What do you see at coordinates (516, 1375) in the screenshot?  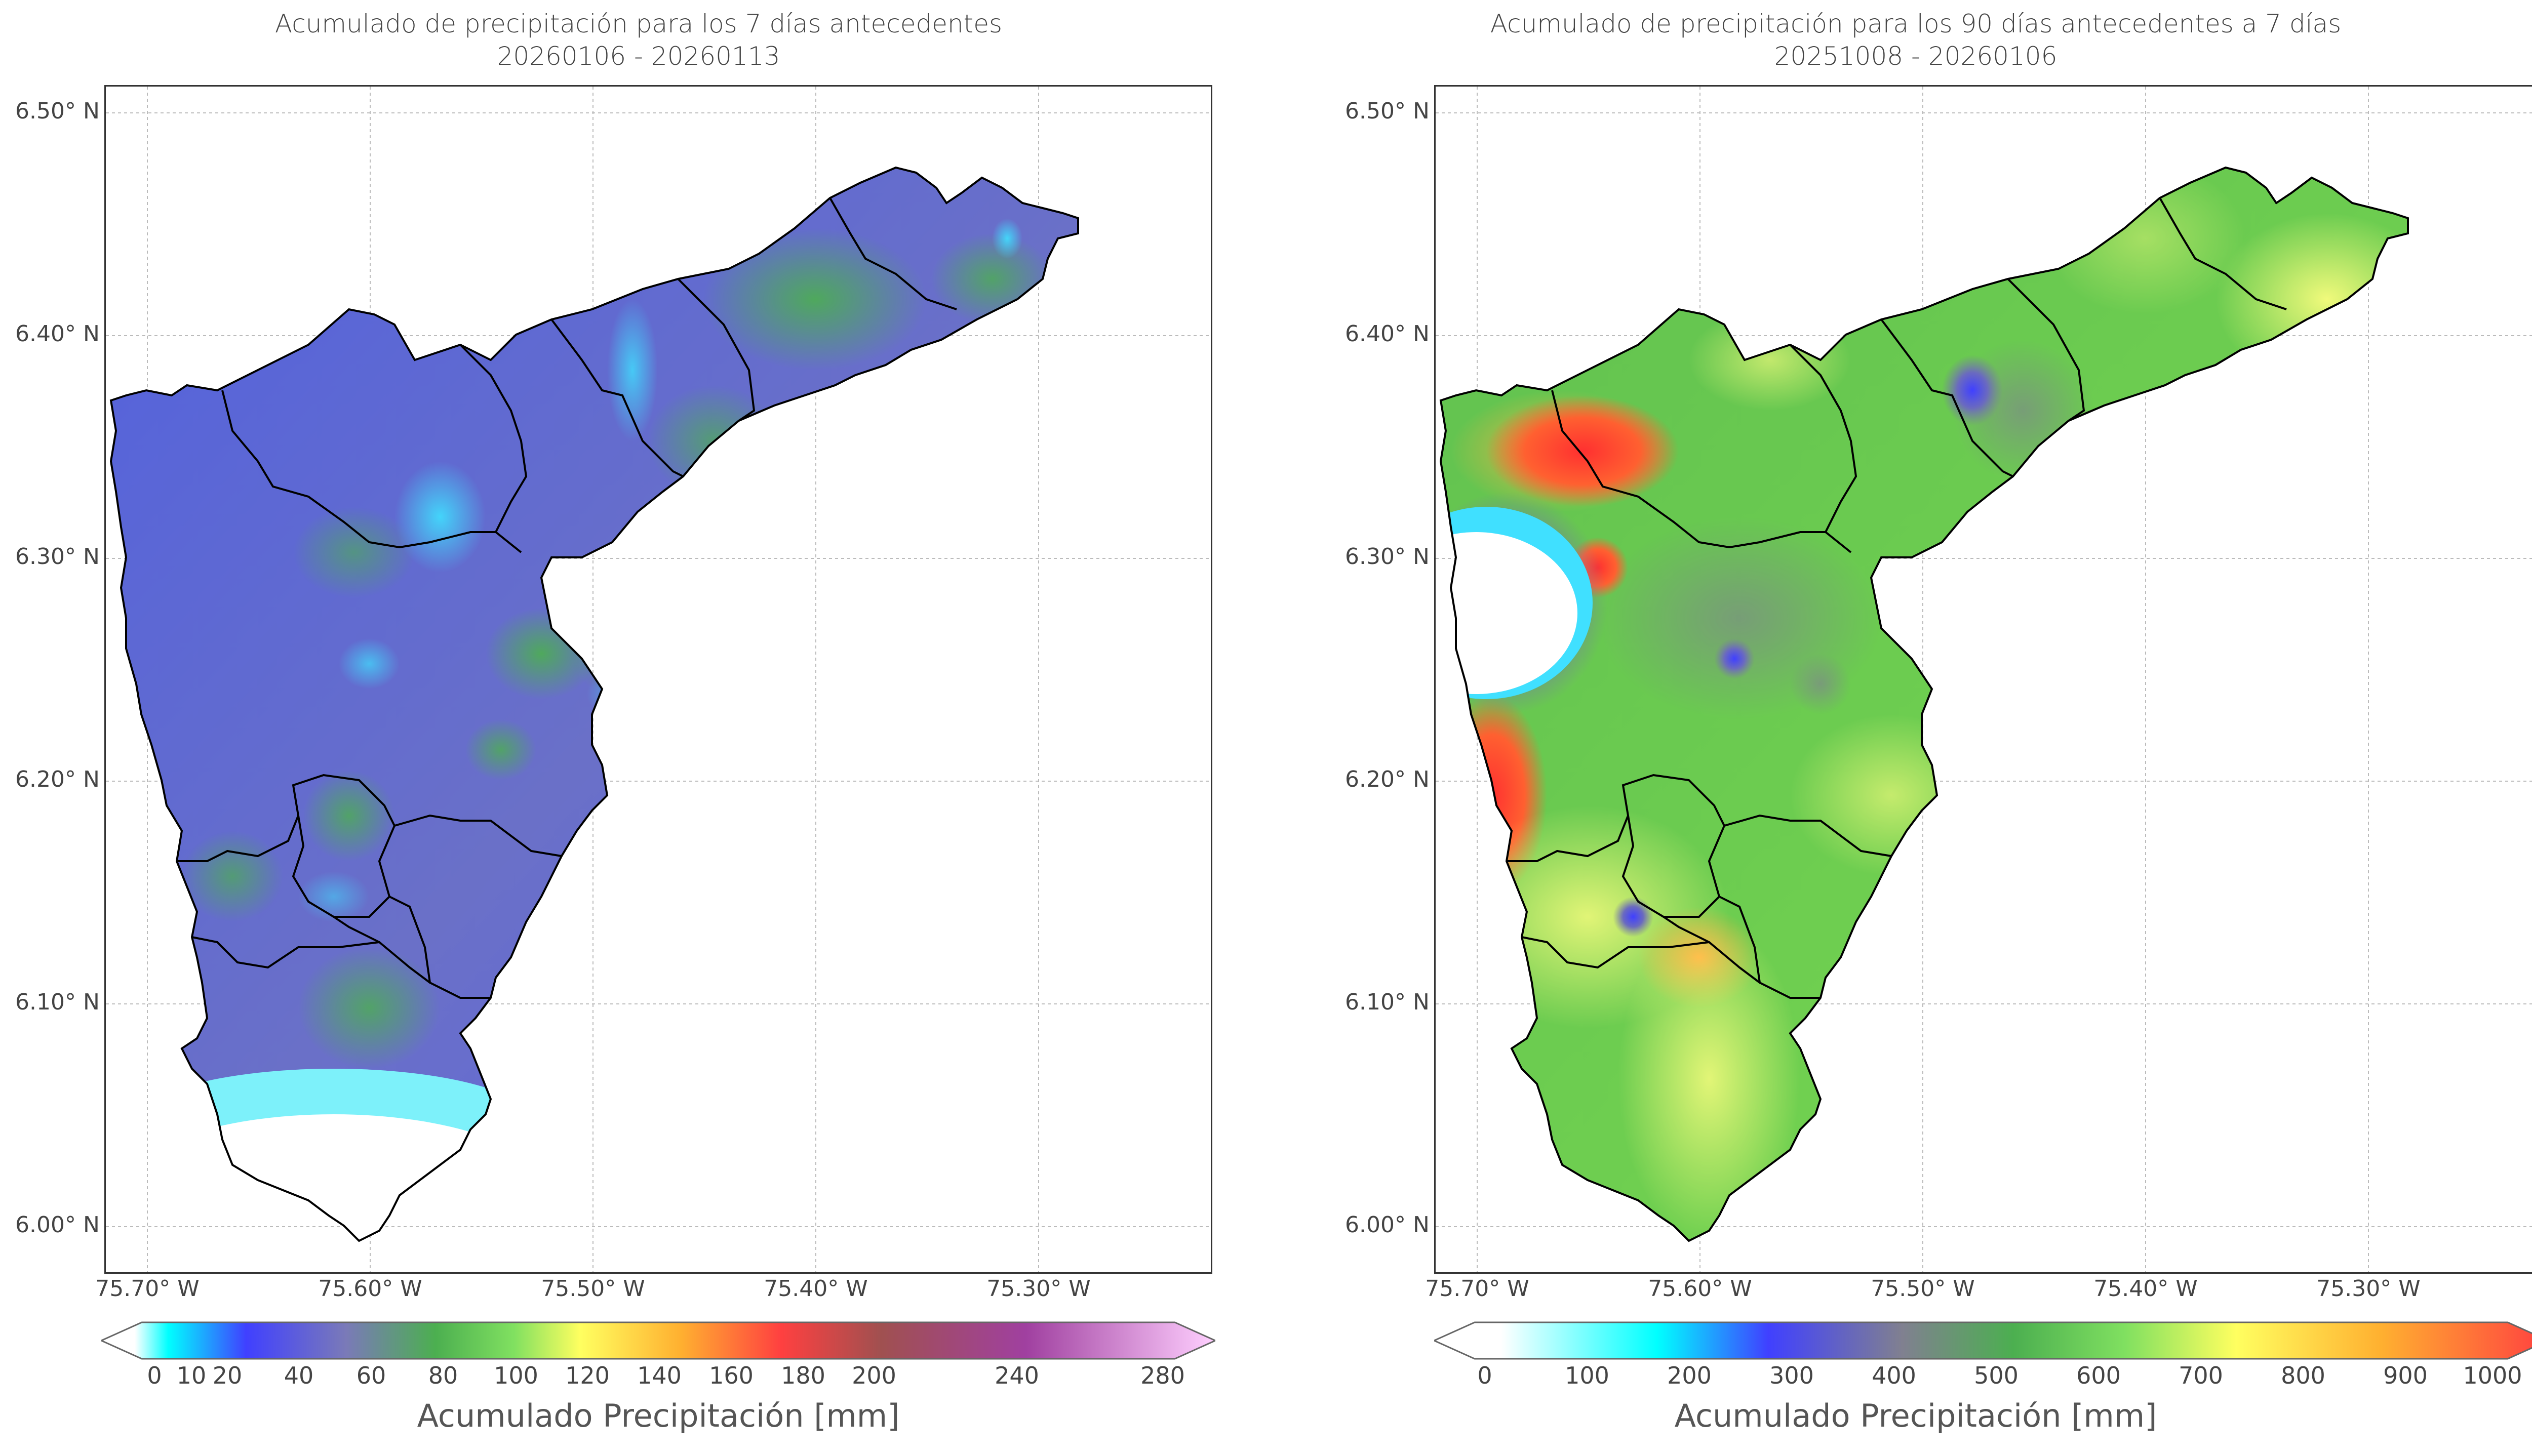 I see `left-cb-tick-6: 100` at bounding box center [516, 1375].